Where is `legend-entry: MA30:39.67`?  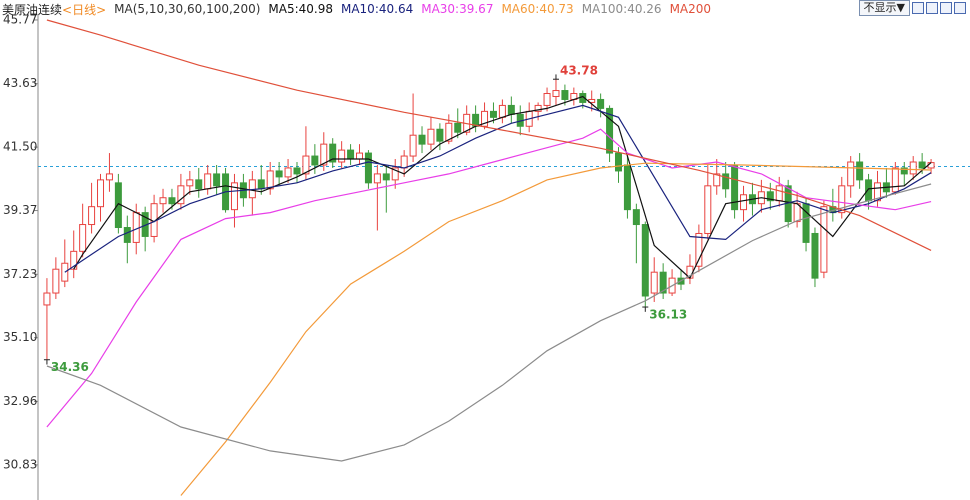
legend-entry: MA30:39.67 is located at coordinates (457, 9).